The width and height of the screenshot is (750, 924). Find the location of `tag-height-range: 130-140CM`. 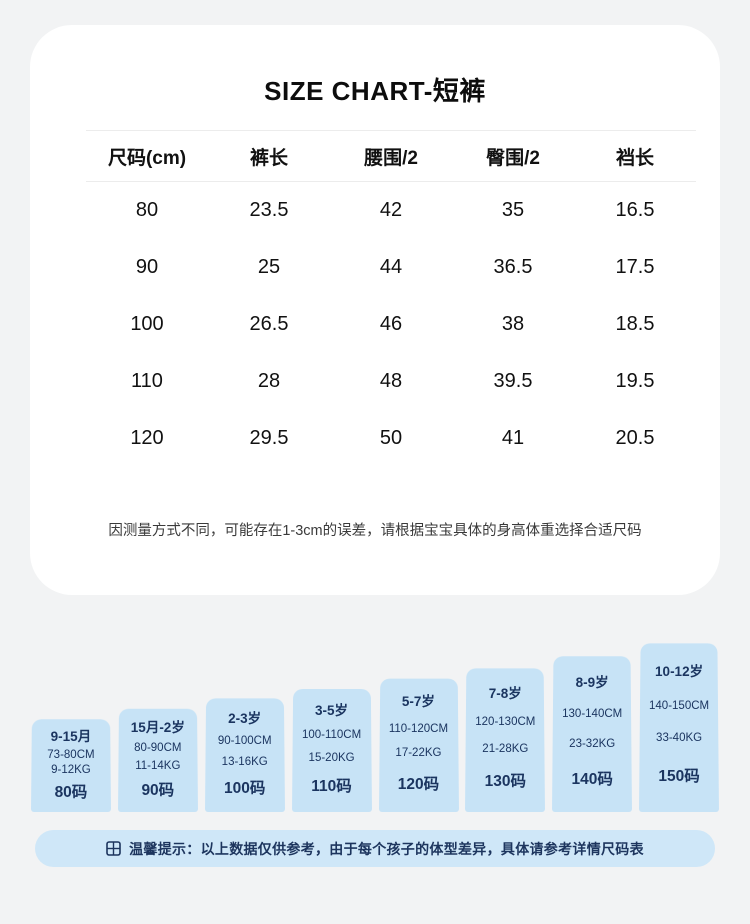

tag-height-range: 130-140CM is located at coordinates (592, 714).